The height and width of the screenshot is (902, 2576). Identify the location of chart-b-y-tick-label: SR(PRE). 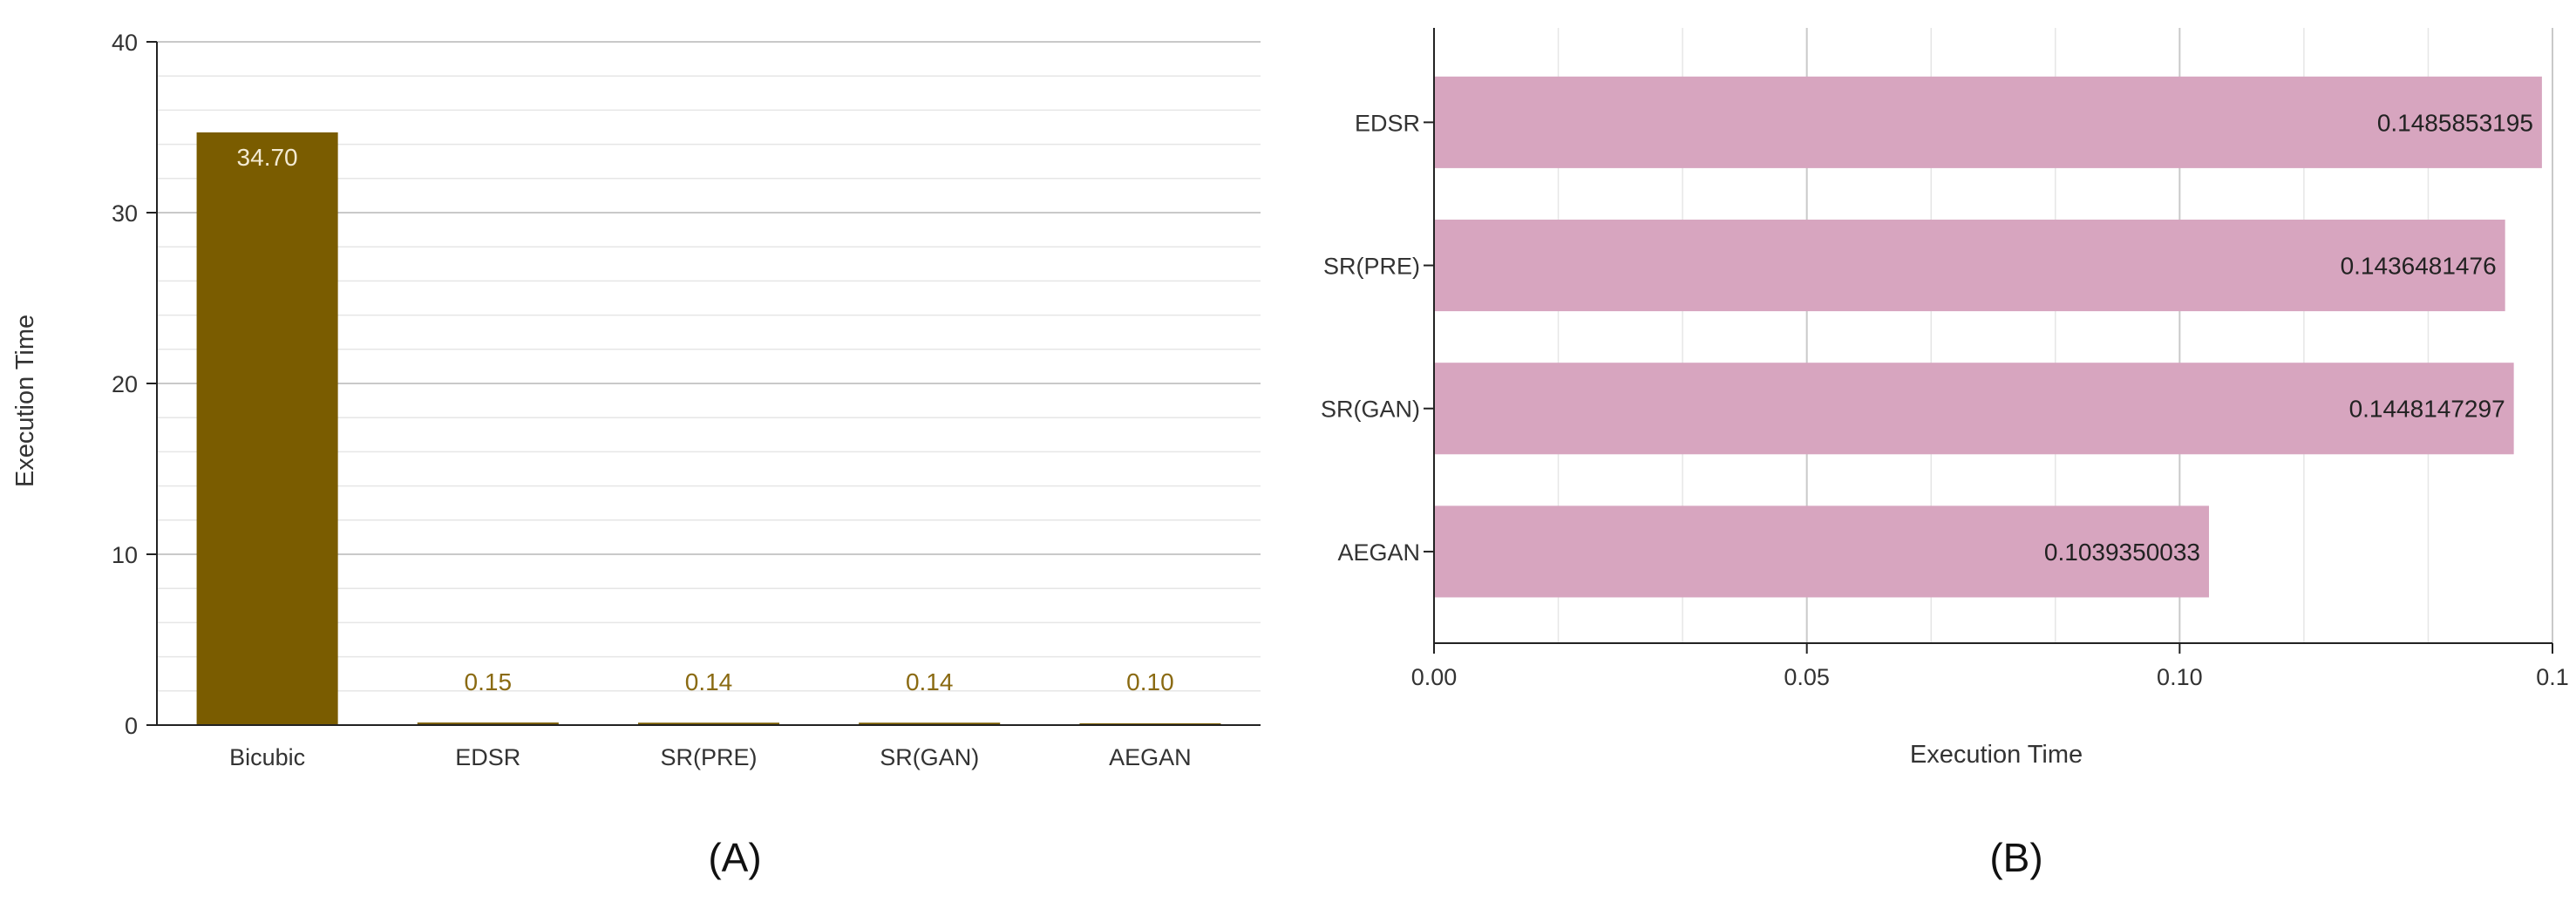
(1371, 267).